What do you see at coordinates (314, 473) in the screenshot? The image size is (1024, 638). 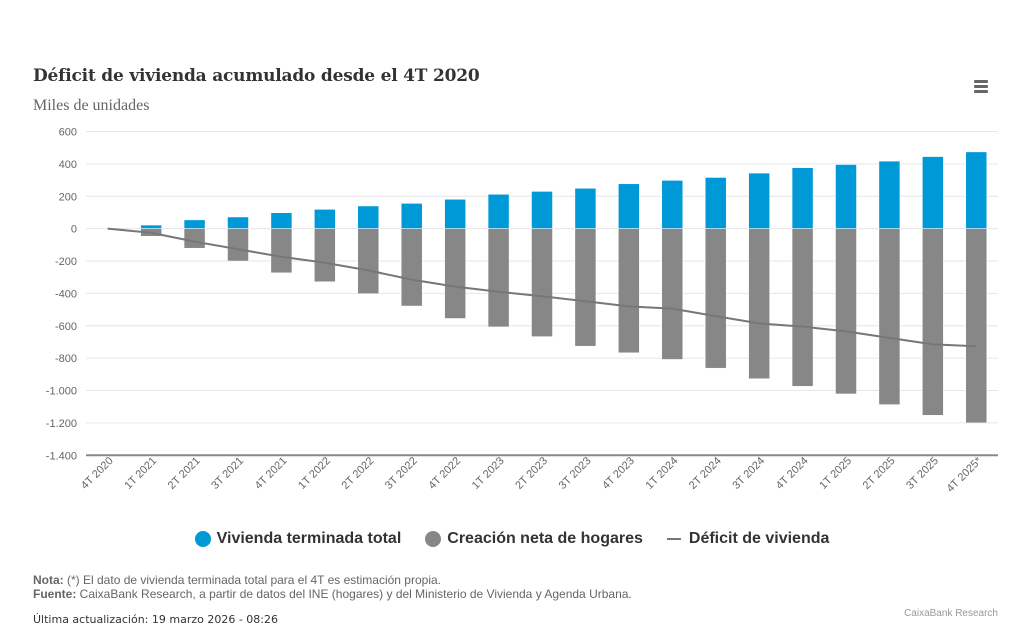 I see `x-tick-label: 1T 2022` at bounding box center [314, 473].